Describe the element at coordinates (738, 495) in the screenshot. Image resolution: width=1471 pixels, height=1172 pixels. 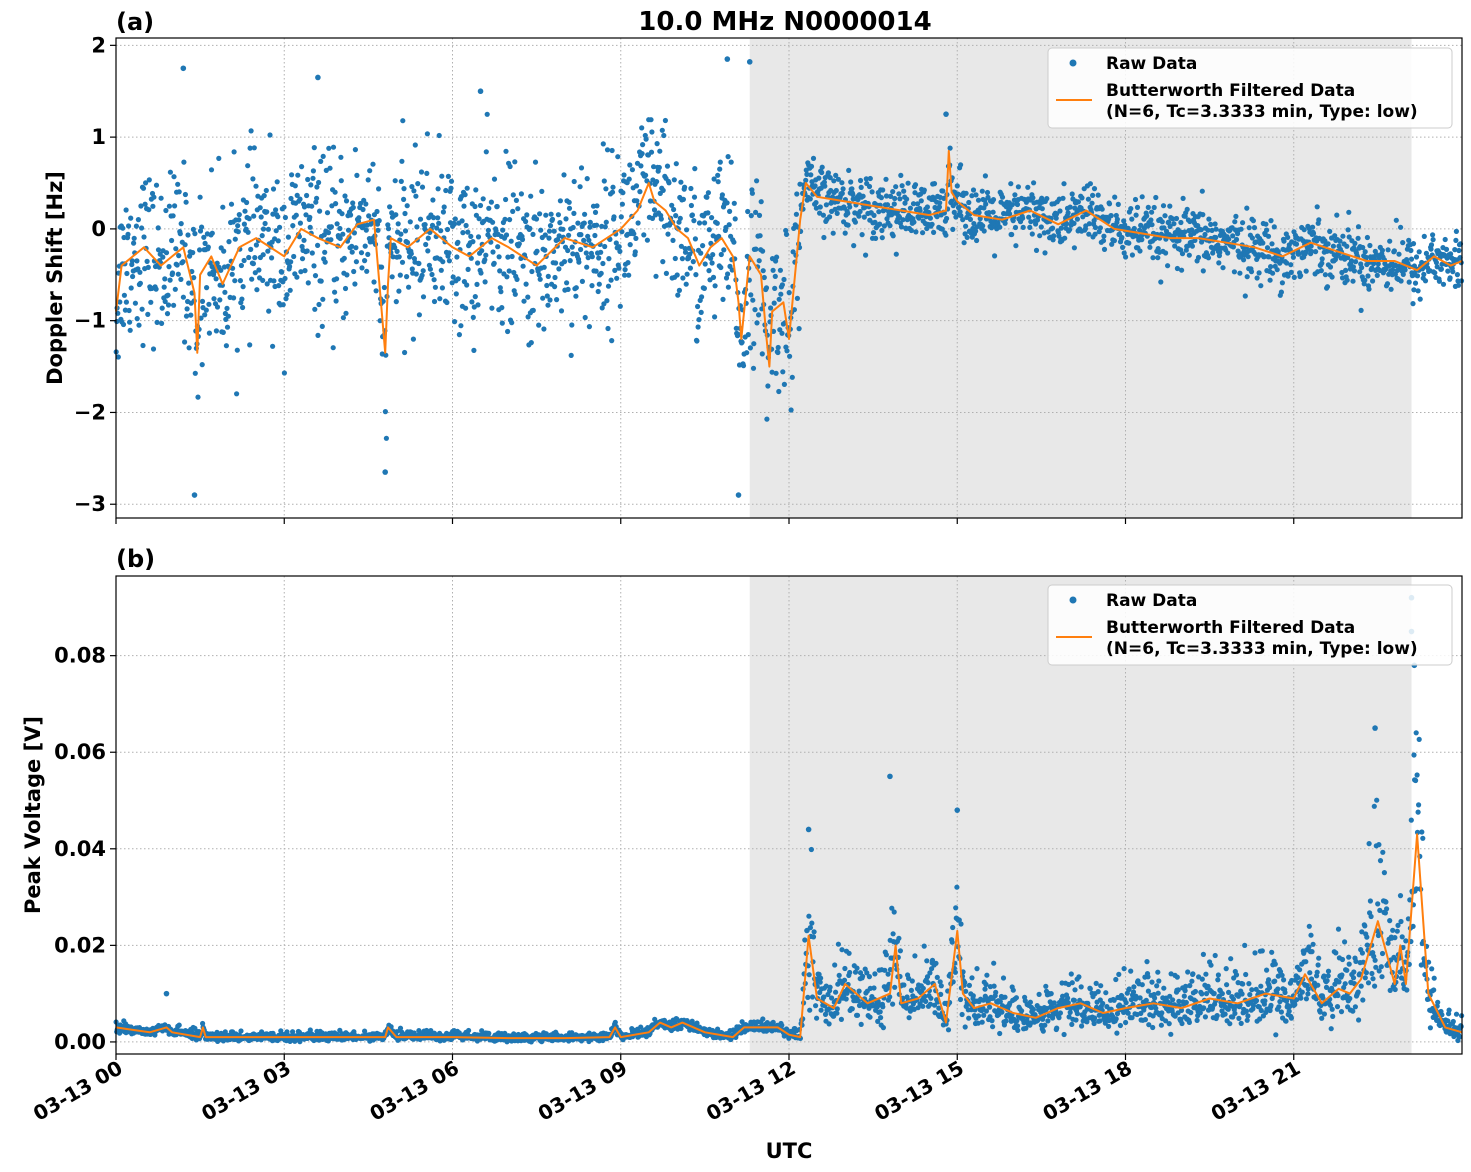
I see `raw-extreme-point-a` at that location.